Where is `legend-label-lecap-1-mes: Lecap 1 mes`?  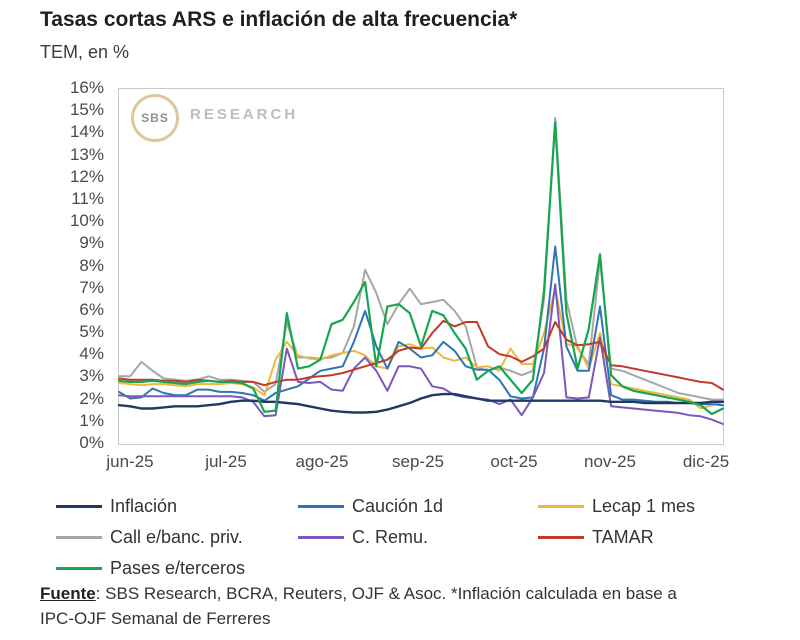
legend-label-lecap-1-mes: Lecap 1 mes is located at coordinates (644, 505).